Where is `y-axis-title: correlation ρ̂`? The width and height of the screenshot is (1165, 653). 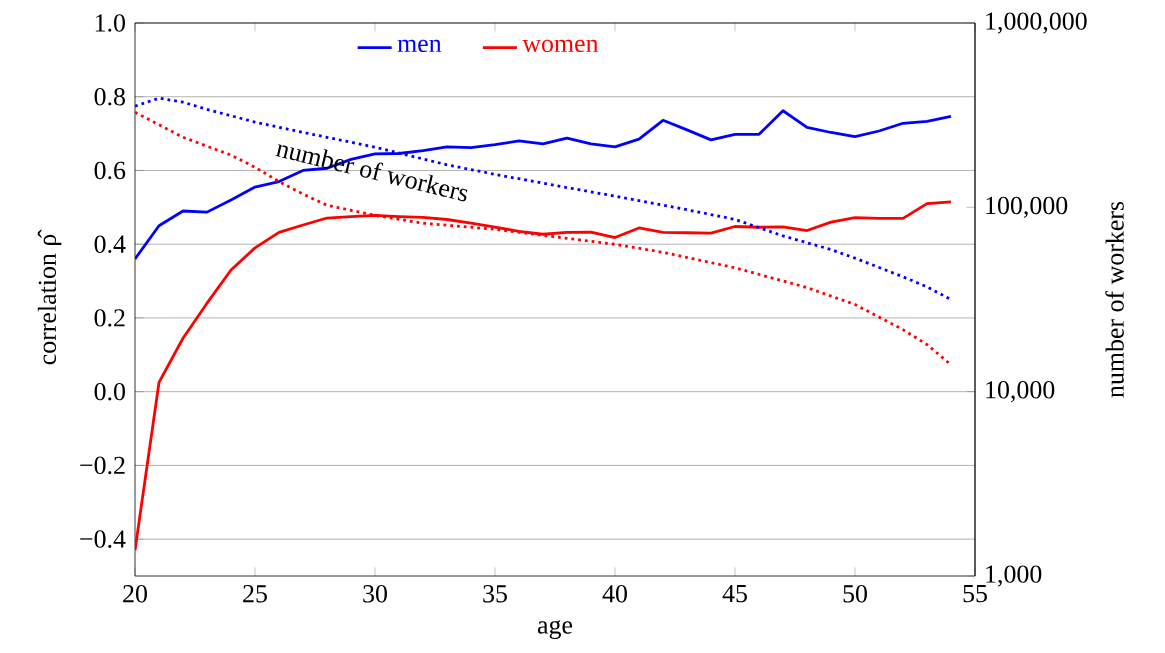
y-axis-title: correlation ρ̂ is located at coordinates (49, 297).